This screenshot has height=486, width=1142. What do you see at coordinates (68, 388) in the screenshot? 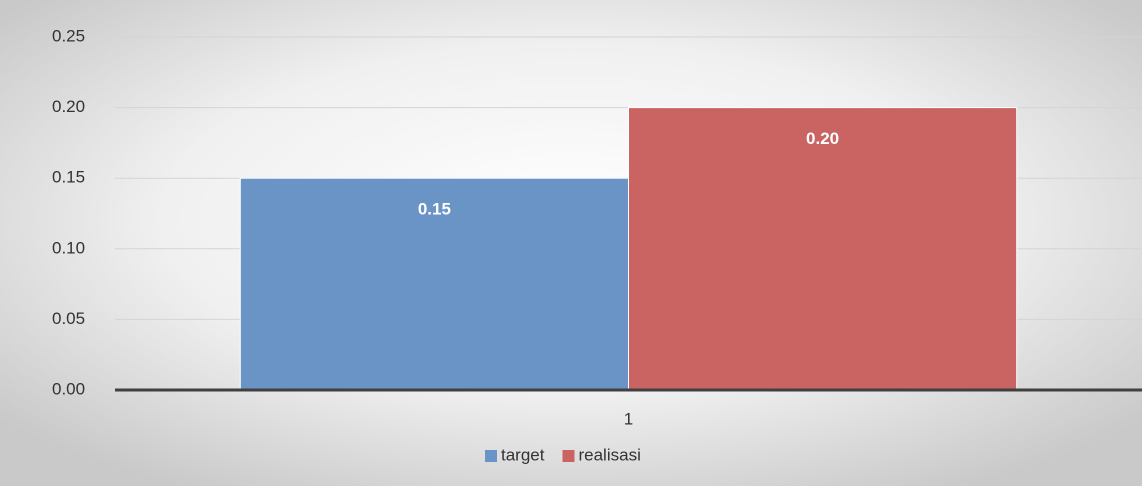
I see `y-tick-label: 0.00` at bounding box center [68, 388].